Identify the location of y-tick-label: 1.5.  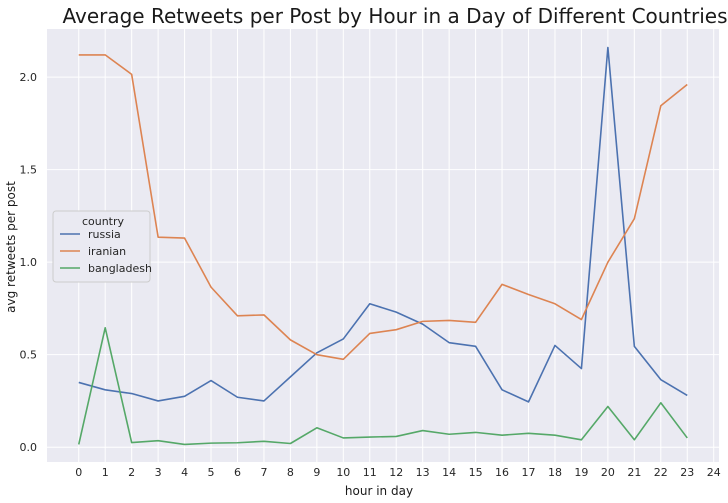
(29, 170).